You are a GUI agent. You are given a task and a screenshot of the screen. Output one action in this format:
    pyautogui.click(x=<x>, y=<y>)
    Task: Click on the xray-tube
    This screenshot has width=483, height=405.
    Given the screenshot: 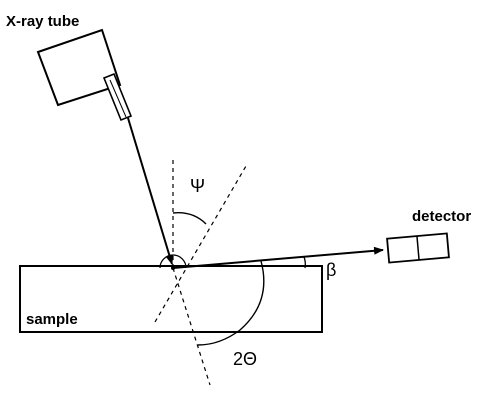 What is the action you would take?
    pyautogui.click(x=84, y=75)
    